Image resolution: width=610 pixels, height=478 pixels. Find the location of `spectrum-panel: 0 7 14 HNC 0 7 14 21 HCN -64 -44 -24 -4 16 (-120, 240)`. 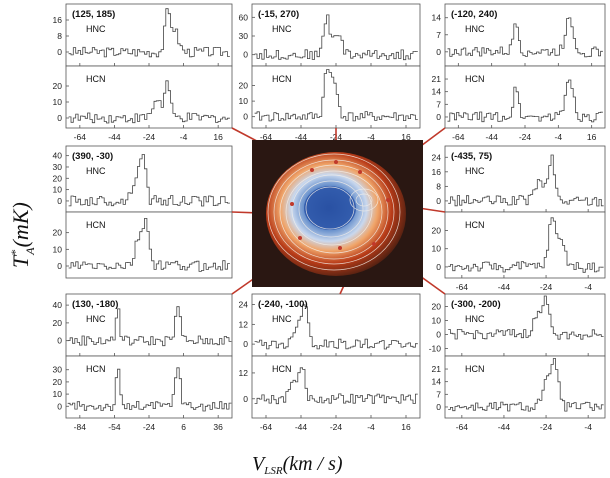

spectrum-panel: 0 7 14 HNC 0 7 14 21 HCN -64 -44 -24 -4 16 (-120, 240) is located at coordinates (519, 72).